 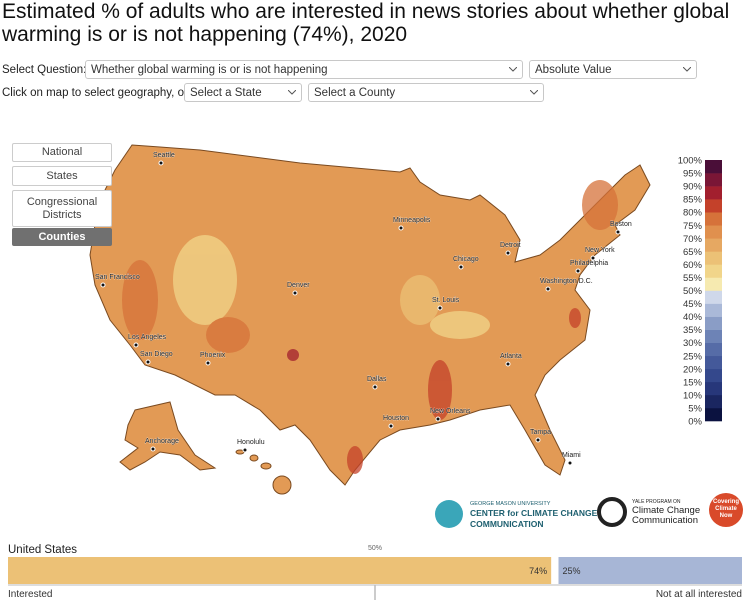 What do you see at coordinates (573, 70) in the screenshot?
I see `select-text: Absolute Value` at bounding box center [573, 70].